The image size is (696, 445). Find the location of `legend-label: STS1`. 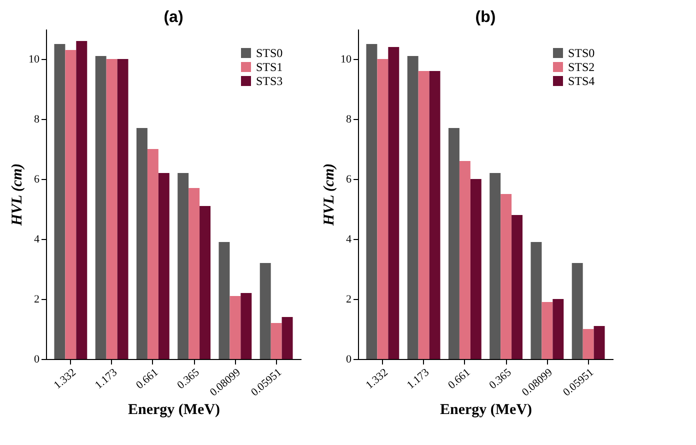

legend-label: STS1 is located at coordinates (269, 67).